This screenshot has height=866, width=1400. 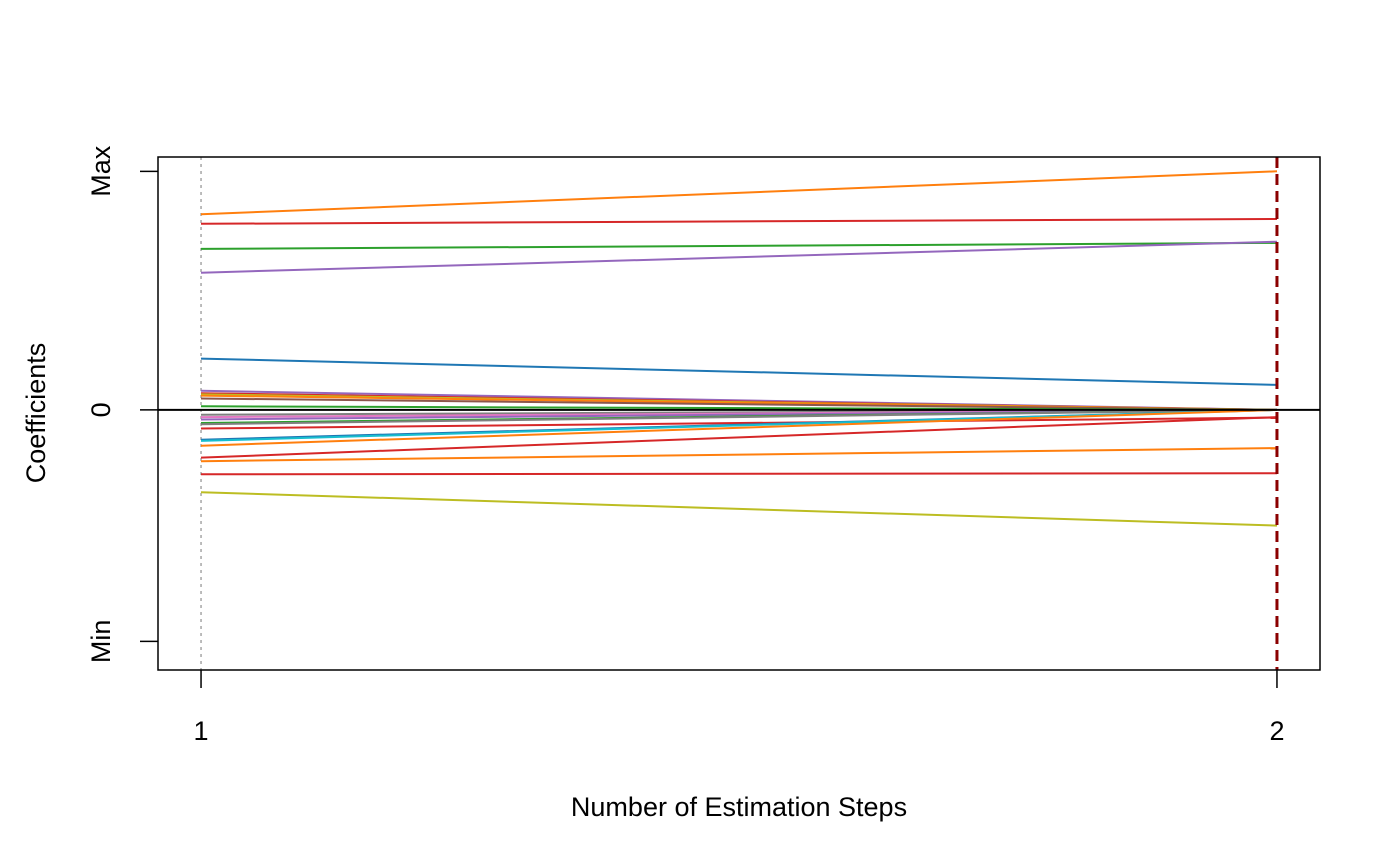 I want to click on y-axis-label: Coefficients, so click(x=36, y=413).